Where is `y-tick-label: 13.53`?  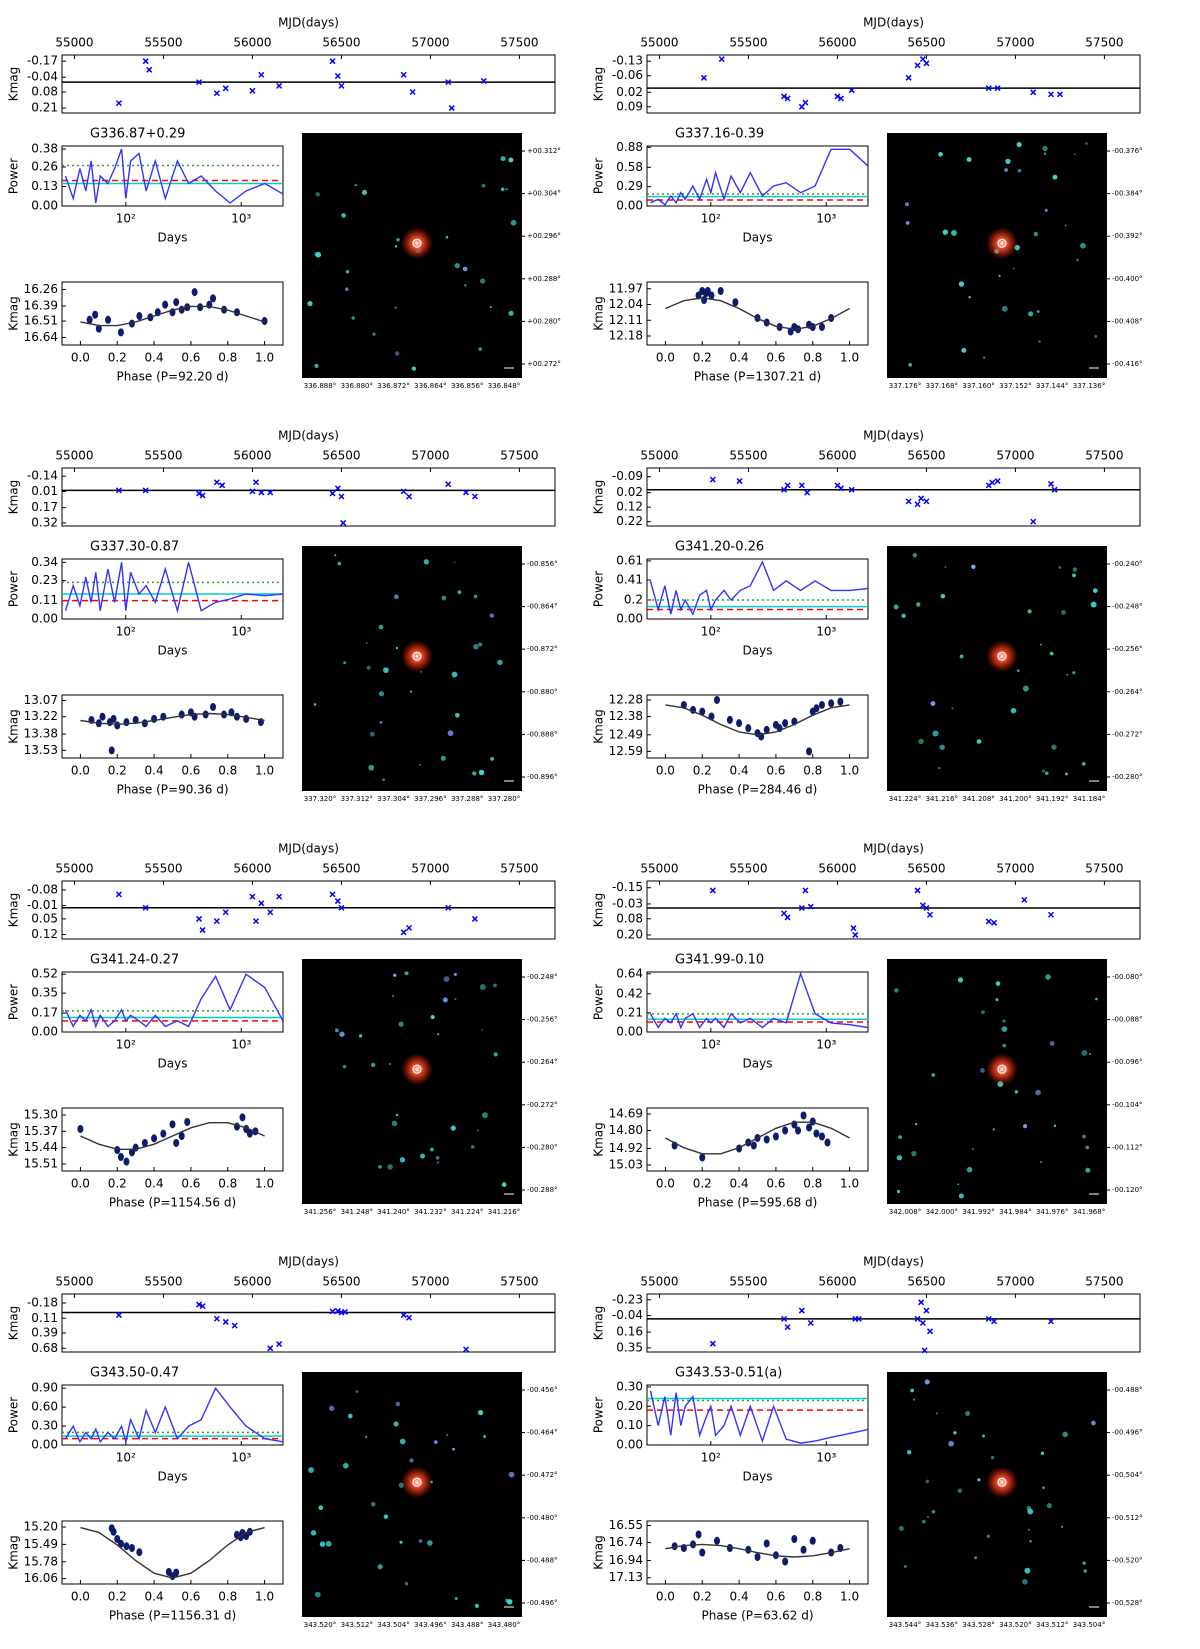 y-tick-label: 13.53 is located at coordinates (41, 750).